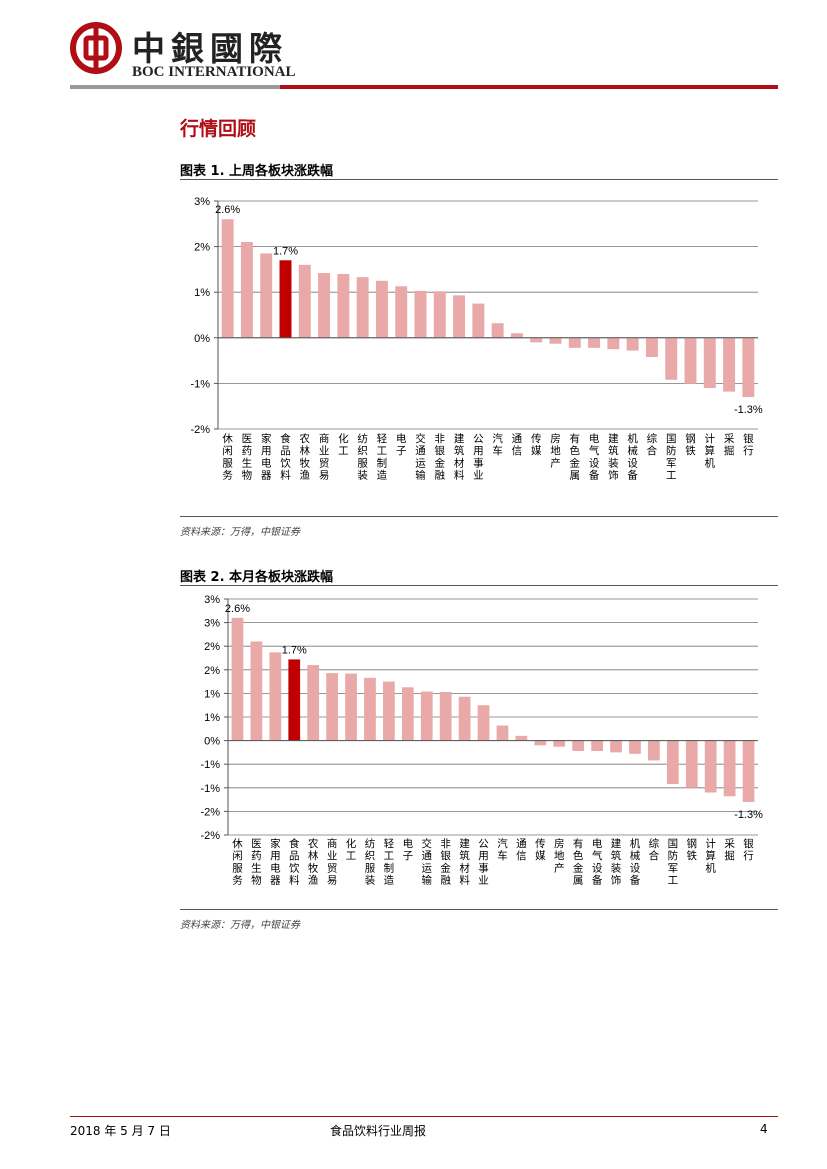 The width and height of the screenshot is (827, 1169). Describe the element at coordinates (343, 444) in the screenshot. I see `x-tick-label: 化工` at that location.